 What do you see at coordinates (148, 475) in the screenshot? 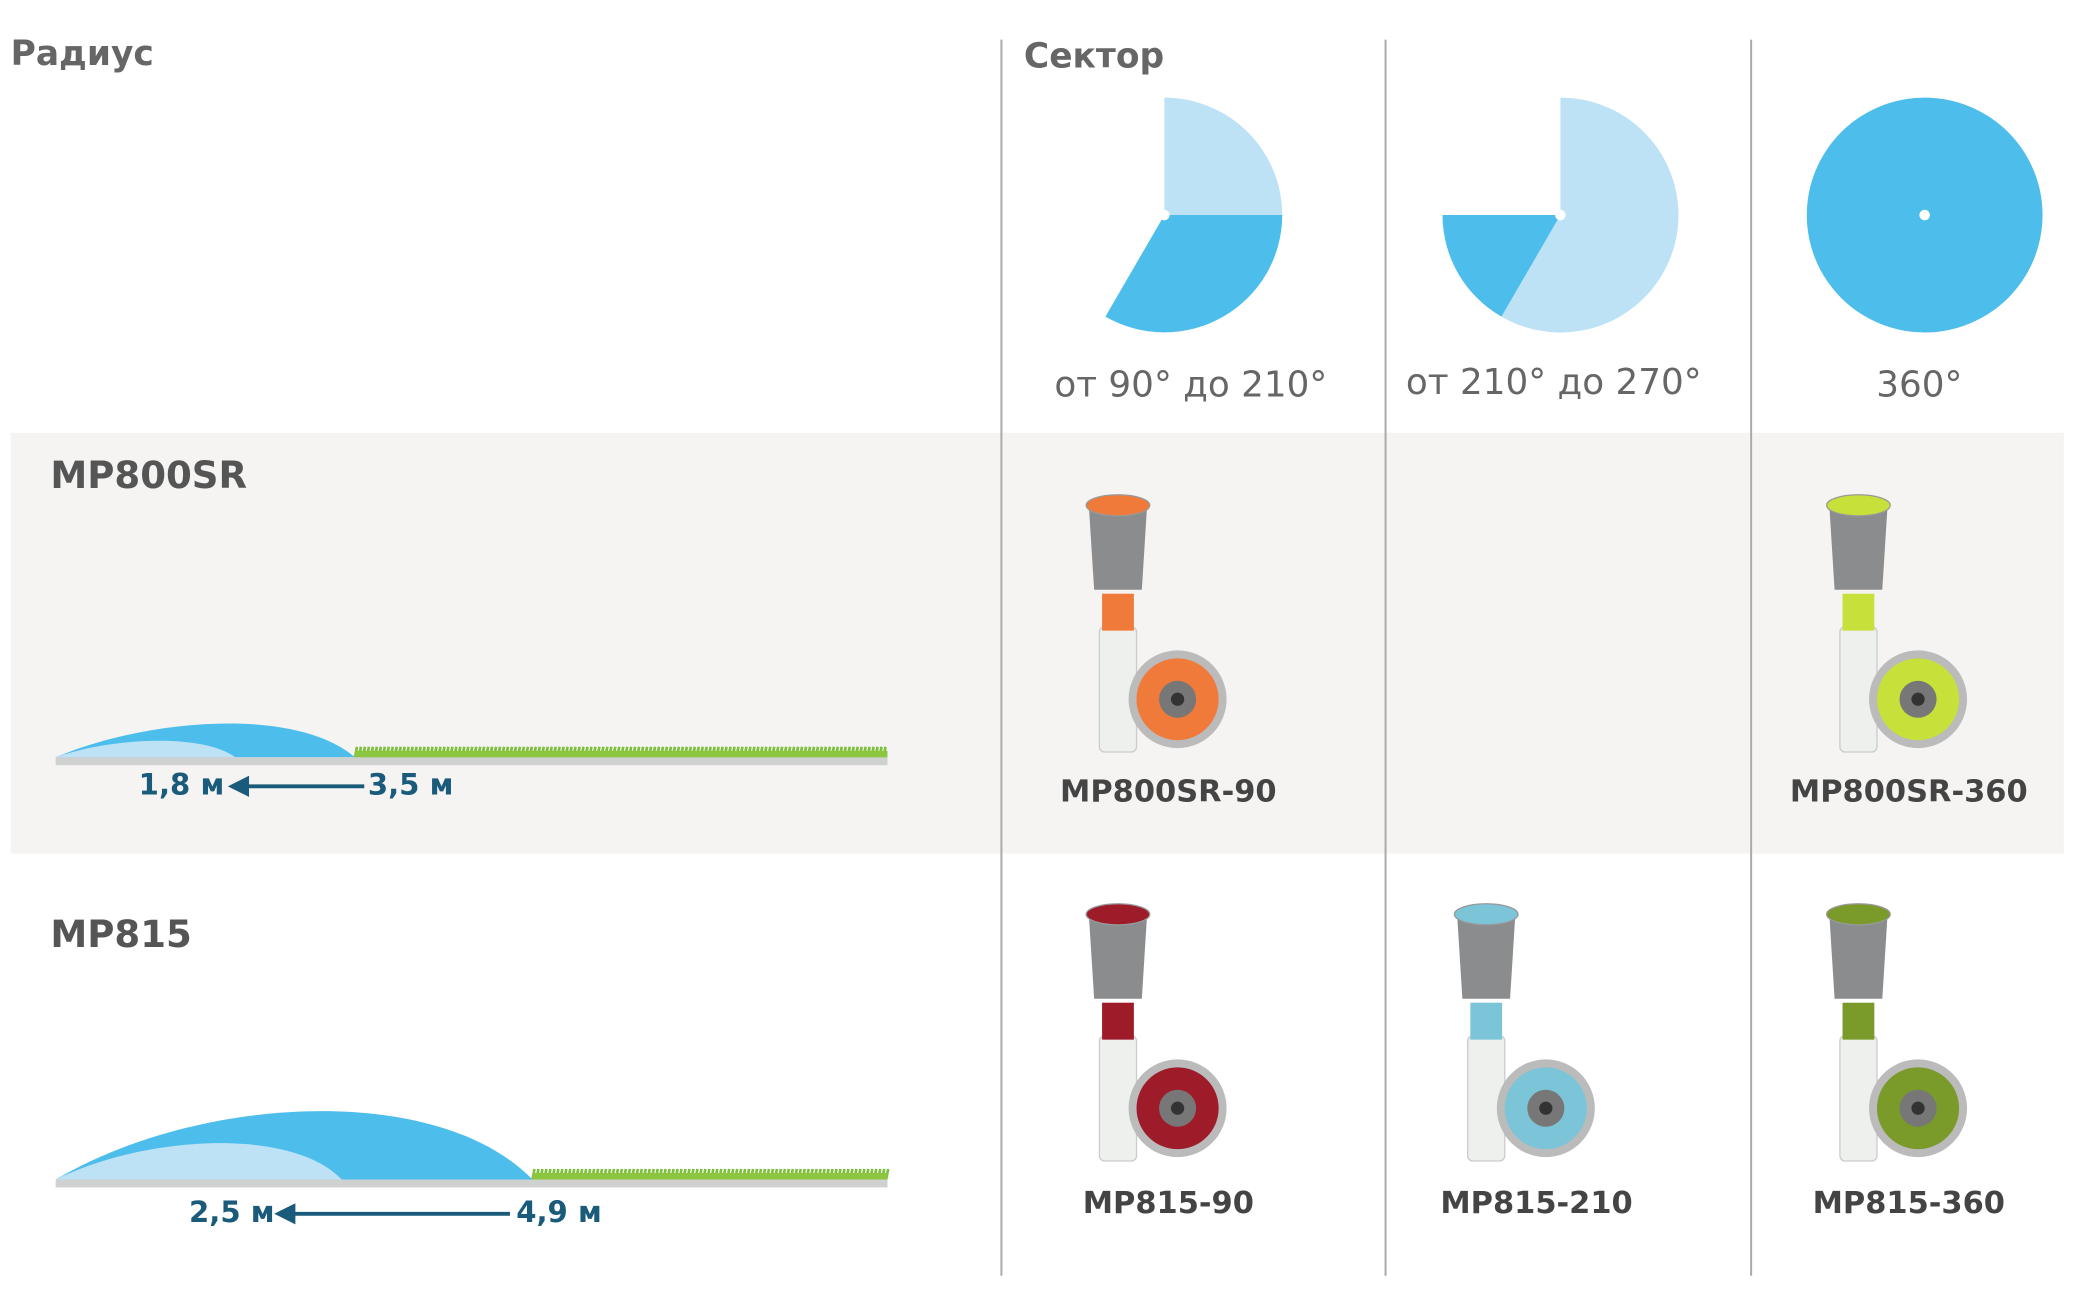
I see `row-name: MP800SR` at bounding box center [148, 475].